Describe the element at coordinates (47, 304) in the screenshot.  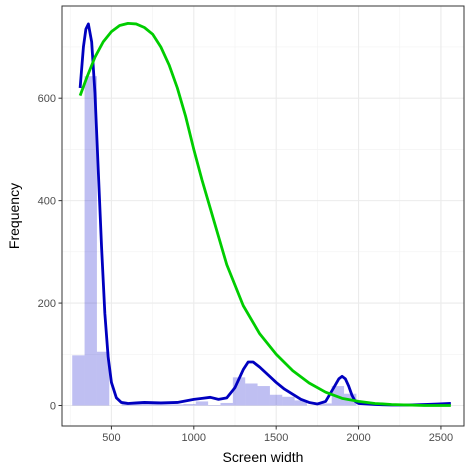
I see `y-tick-label: 200` at that location.